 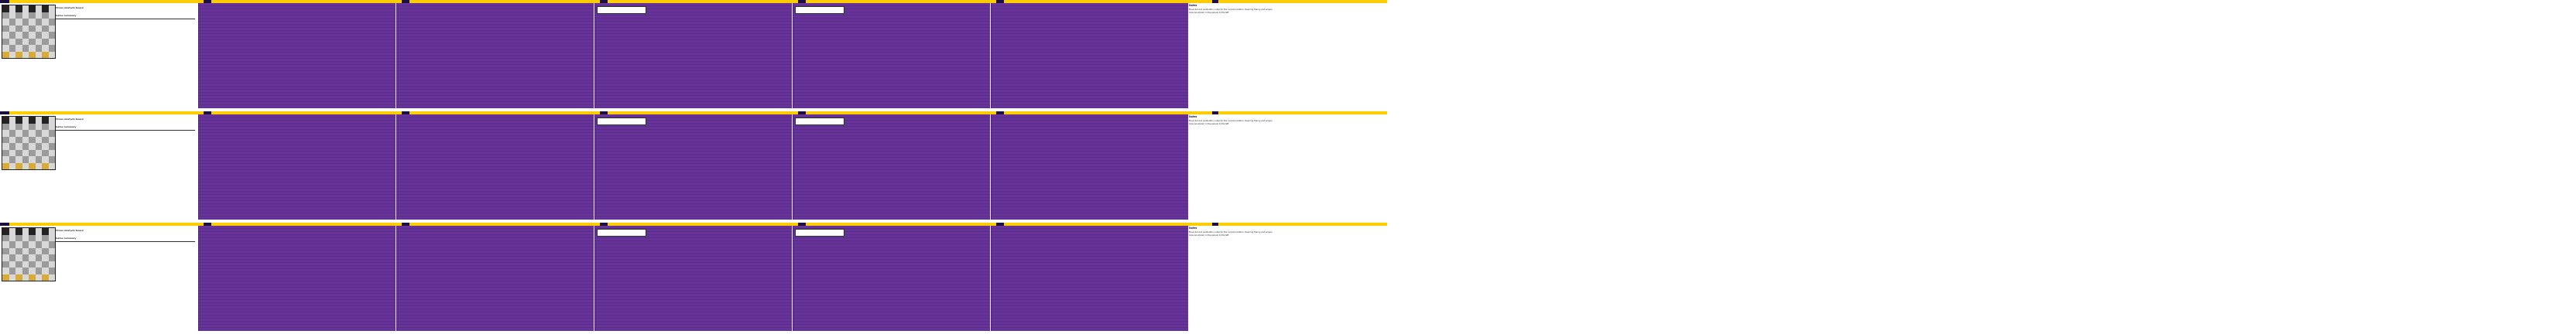 I want to click on chess-board, so click(x=29, y=32).